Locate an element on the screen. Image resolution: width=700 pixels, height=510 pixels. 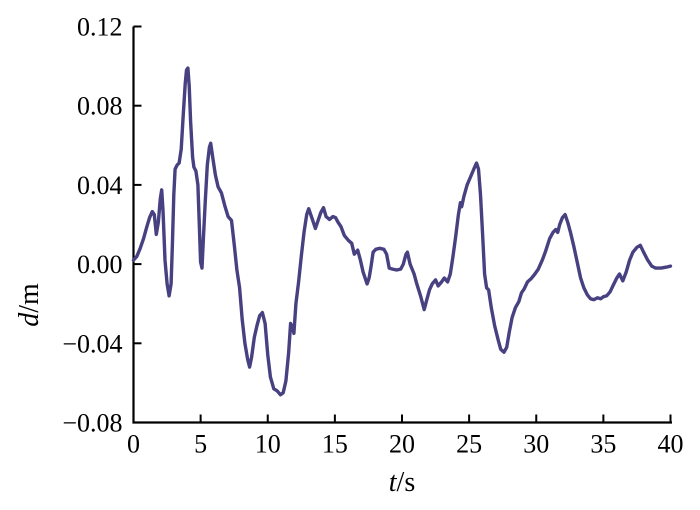
x-axis-tick-labels: 0 5 10 15 20 25 30 35 40 is located at coordinates (405, 444).